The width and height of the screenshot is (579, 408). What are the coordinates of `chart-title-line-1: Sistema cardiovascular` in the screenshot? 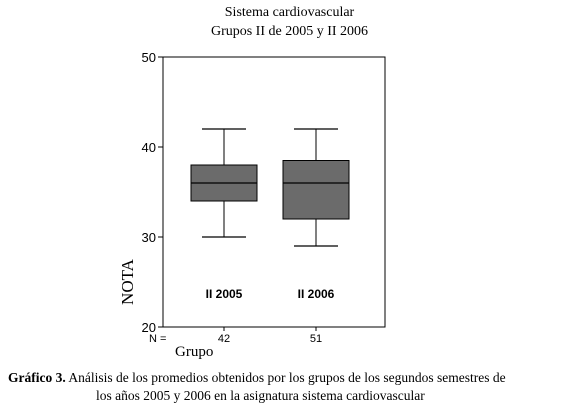 It's located at (289, 12).